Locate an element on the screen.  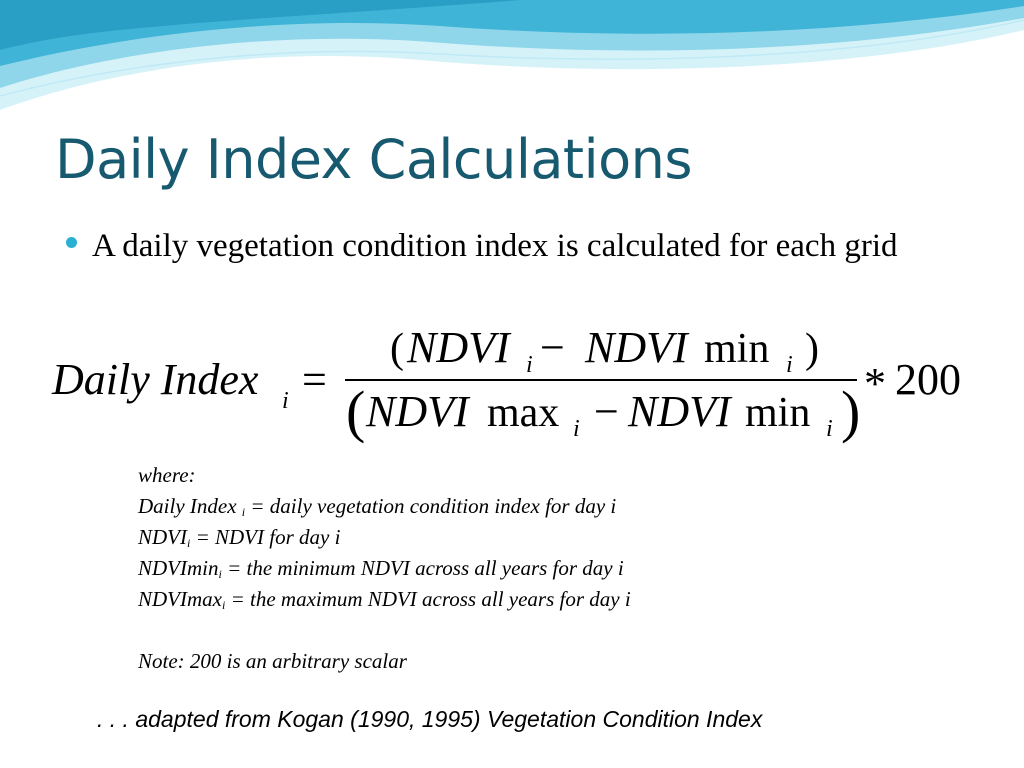
header-wave-decoration is located at coordinates (512, 56).